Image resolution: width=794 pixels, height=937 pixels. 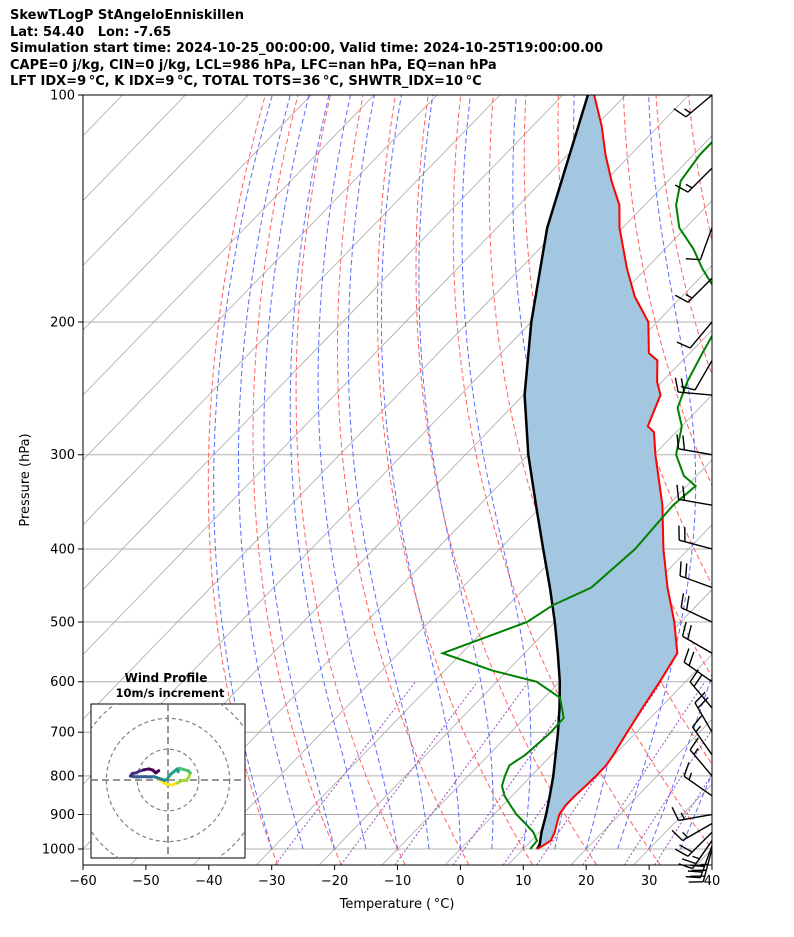 What do you see at coordinates (397, 881) in the screenshot?
I see `x-tick-label: −10` at bounding box center [397, 881].